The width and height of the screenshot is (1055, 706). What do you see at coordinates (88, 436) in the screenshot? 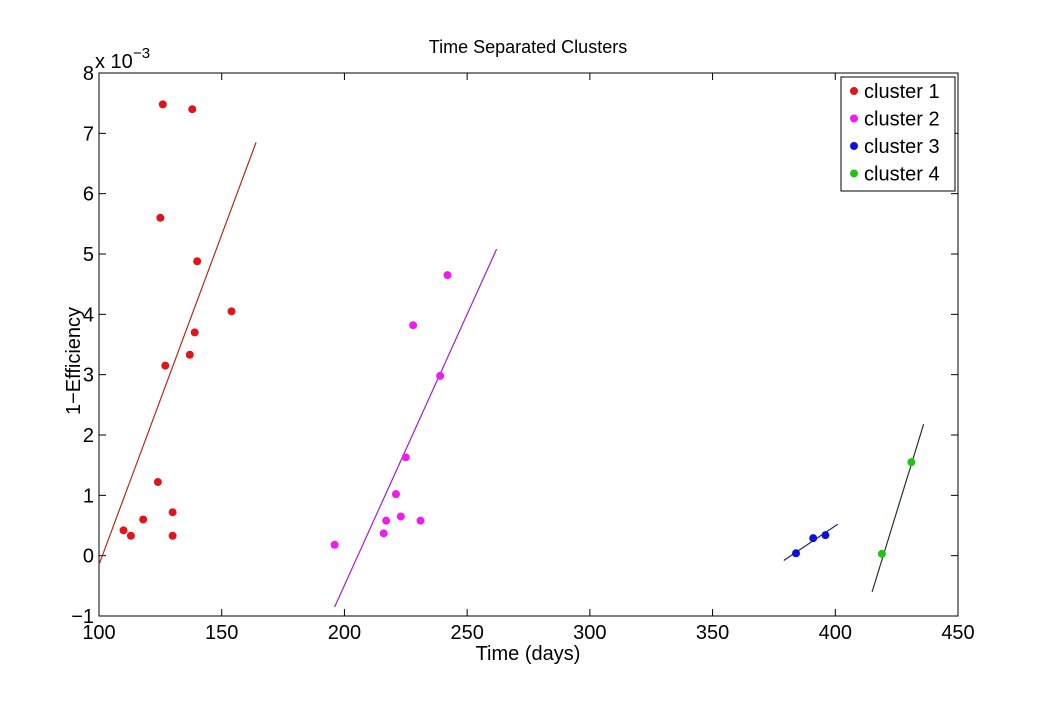
I see `y-tick-label: 2` at bounding box center [88, 436].